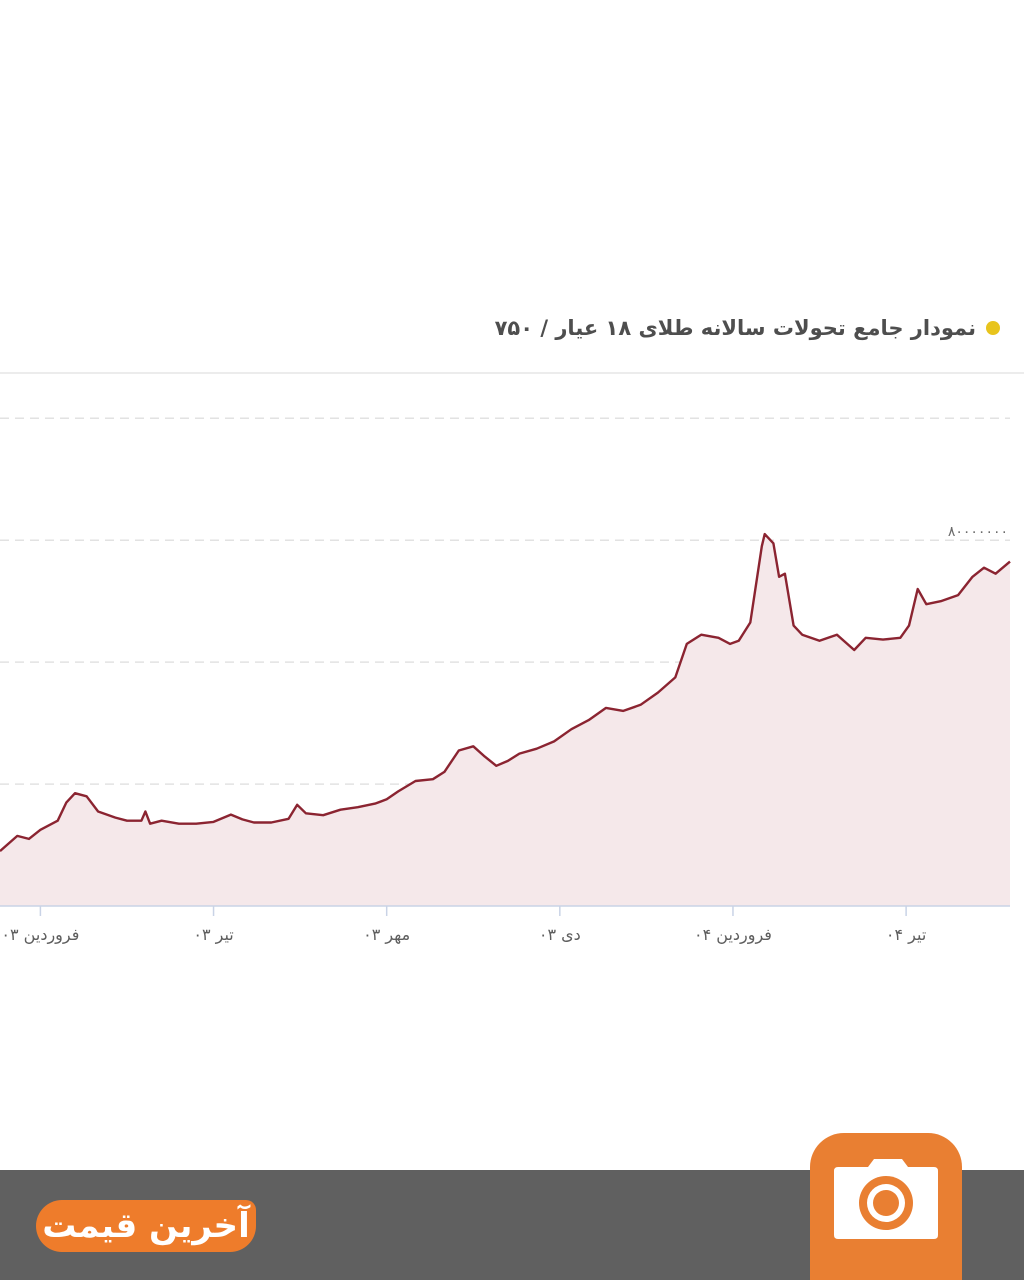  What do you see at coordinates (906, 935) in the screenshot?
I see `x-tick-label: تیر ۰۴` at bounding box center [906, 935].